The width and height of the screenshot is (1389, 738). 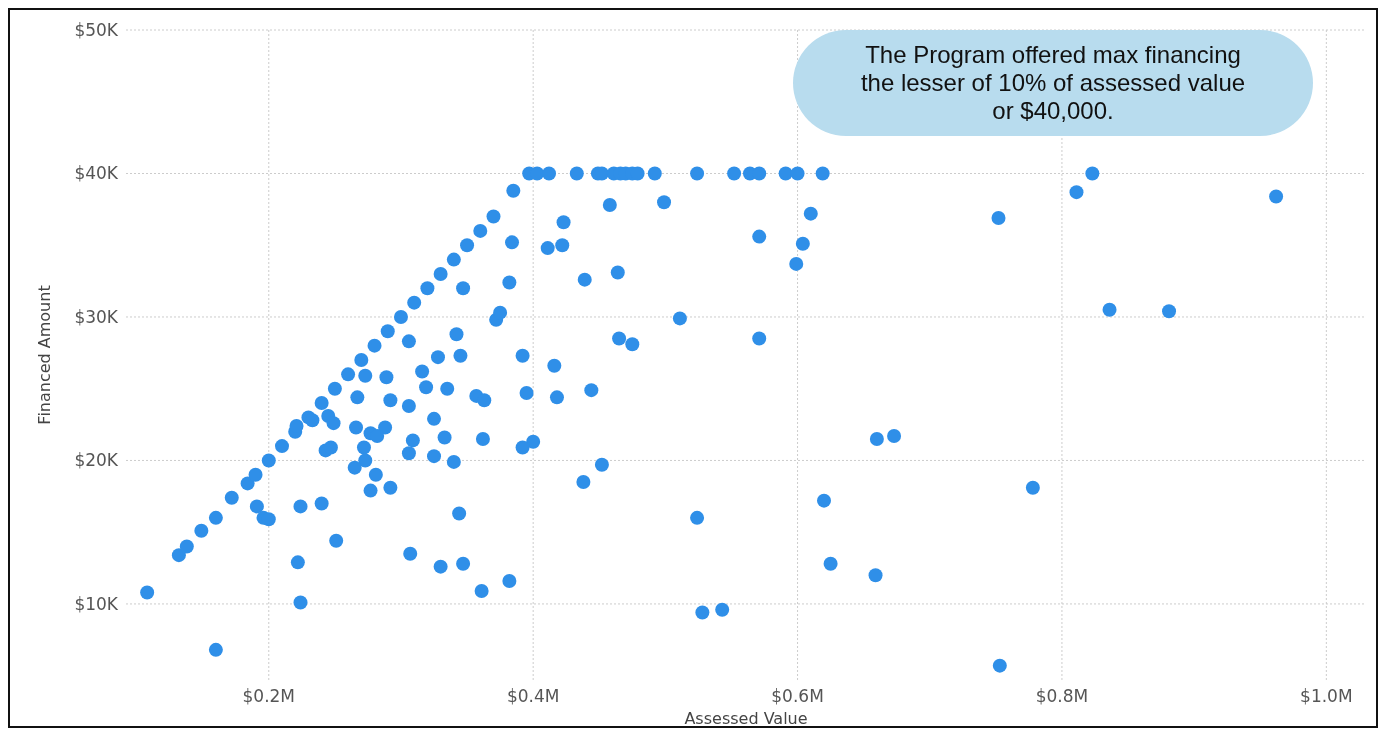 I want to click on y-axis-title: Financed Amount, so click(x=44, y=355).